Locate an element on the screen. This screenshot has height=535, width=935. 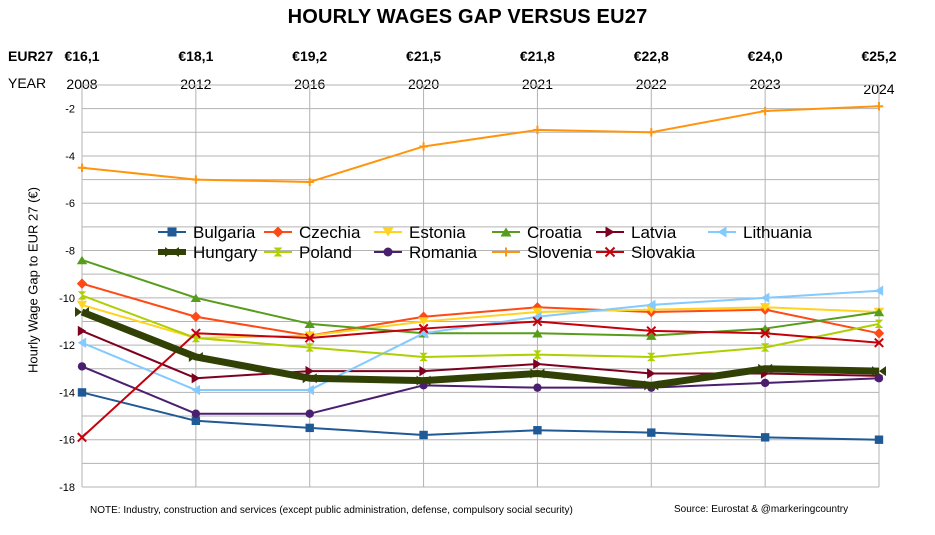
legend-item: Slovenia is located at coordinates (542, 252).